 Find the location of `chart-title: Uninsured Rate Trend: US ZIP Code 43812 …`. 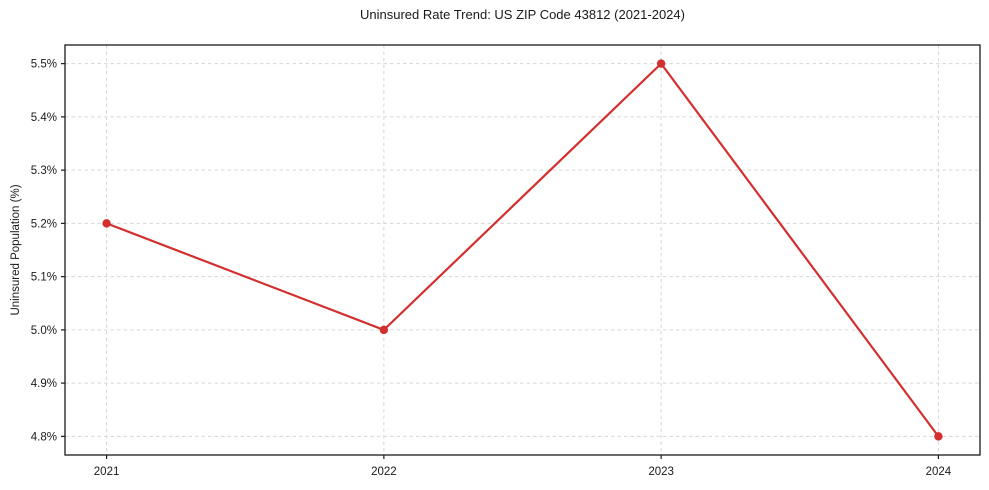

chart-title: Uninsured Rate Trend: US ZIP Code 43812 … is located at coordinates (522, 14).